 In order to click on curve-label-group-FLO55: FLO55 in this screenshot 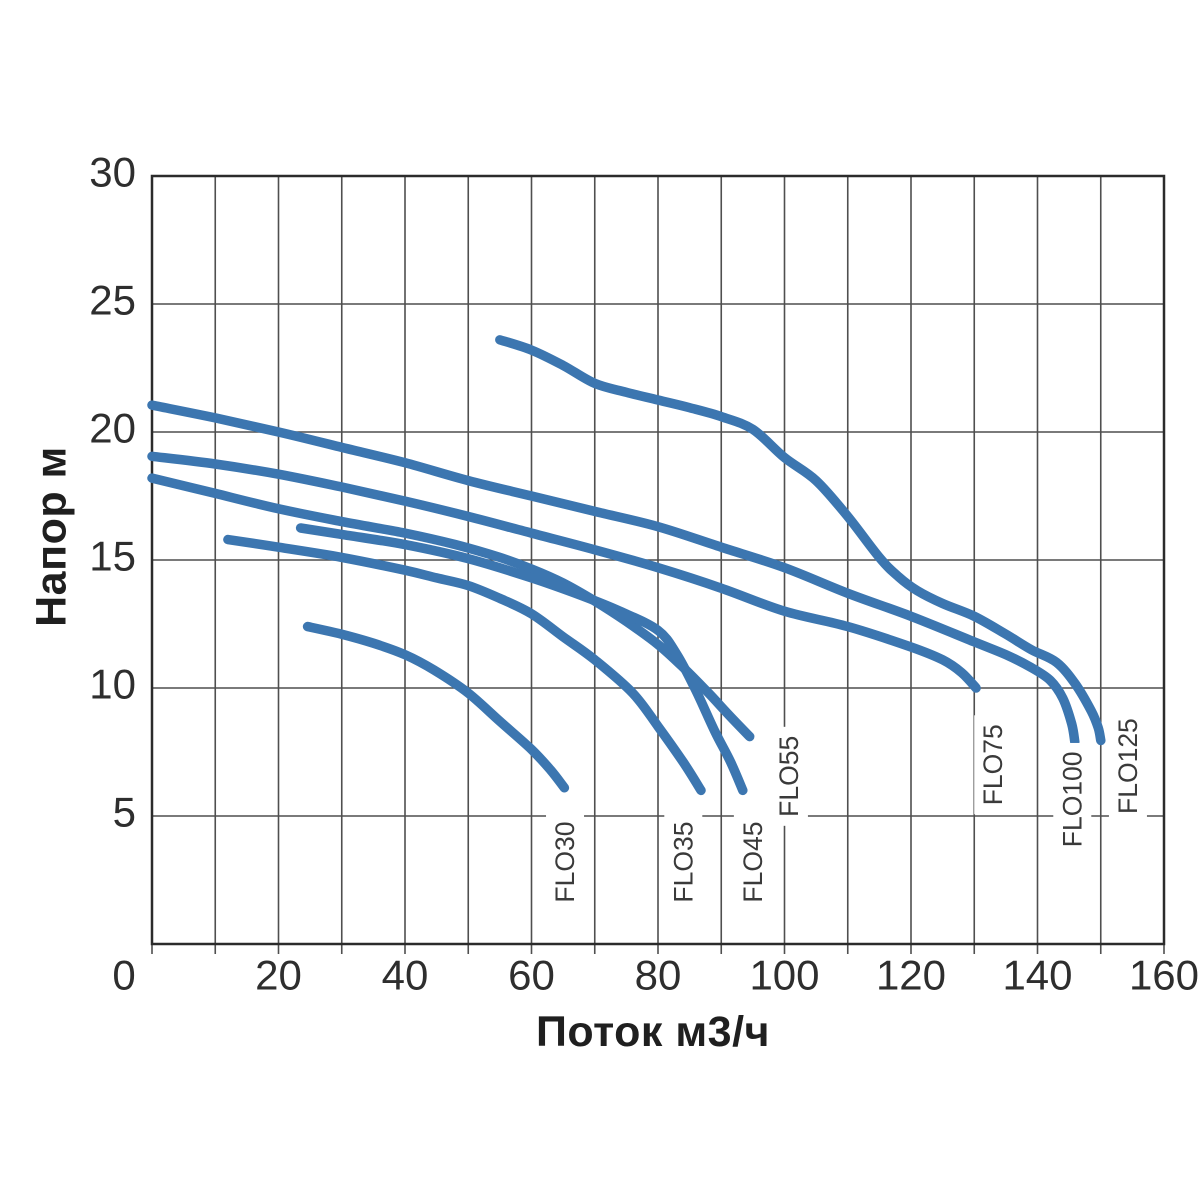, I will do `click(788, 776)`.